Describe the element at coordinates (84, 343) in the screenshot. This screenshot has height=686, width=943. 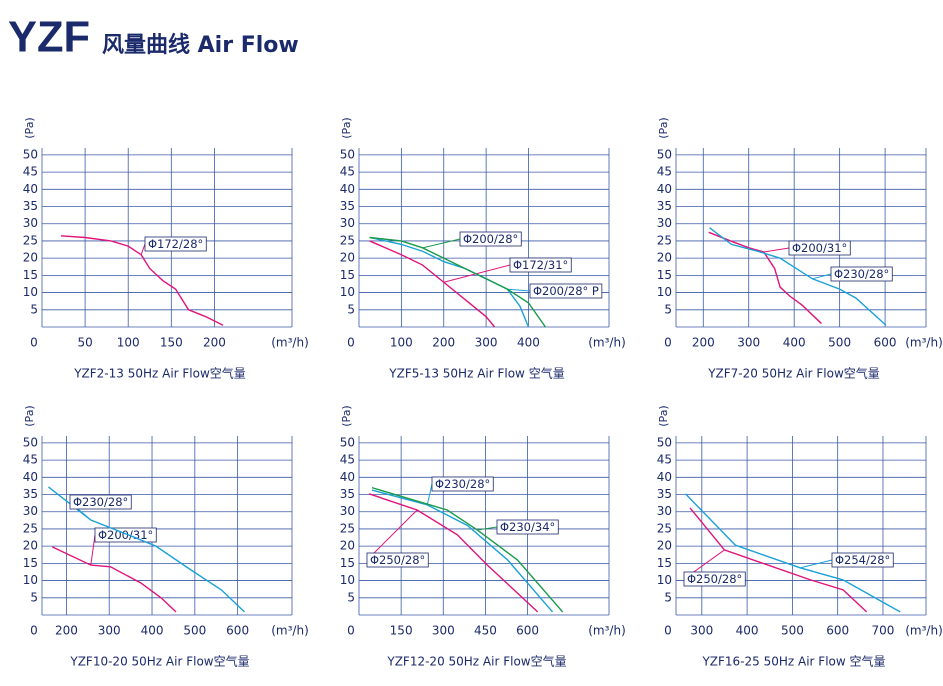
I see `x-tick-label: 50` at that location.